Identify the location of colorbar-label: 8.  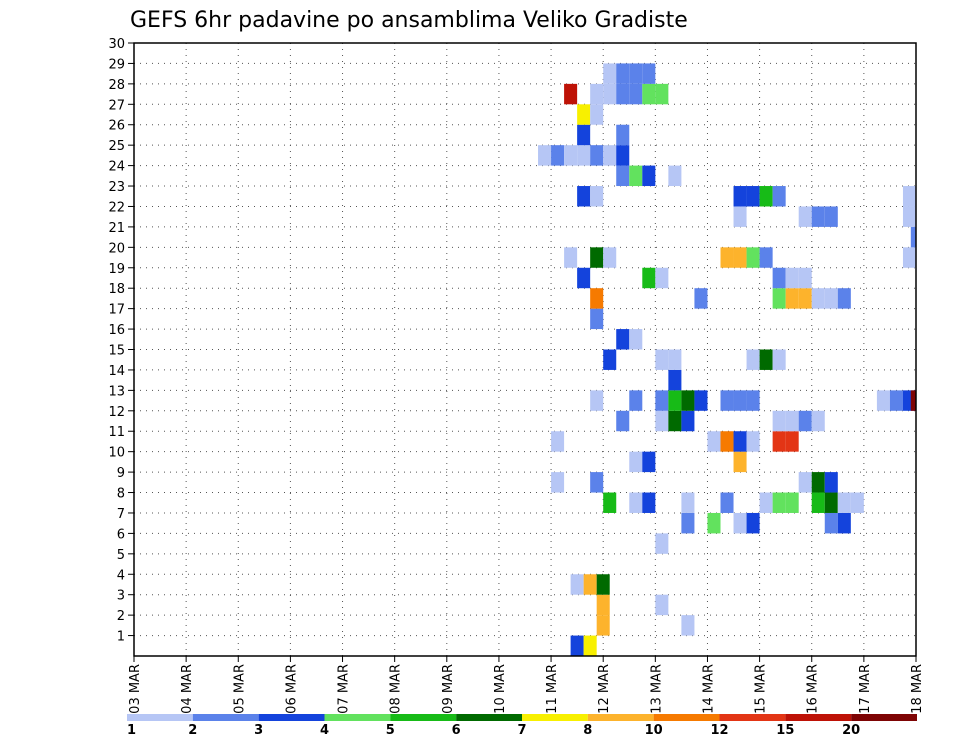
(587, 730).